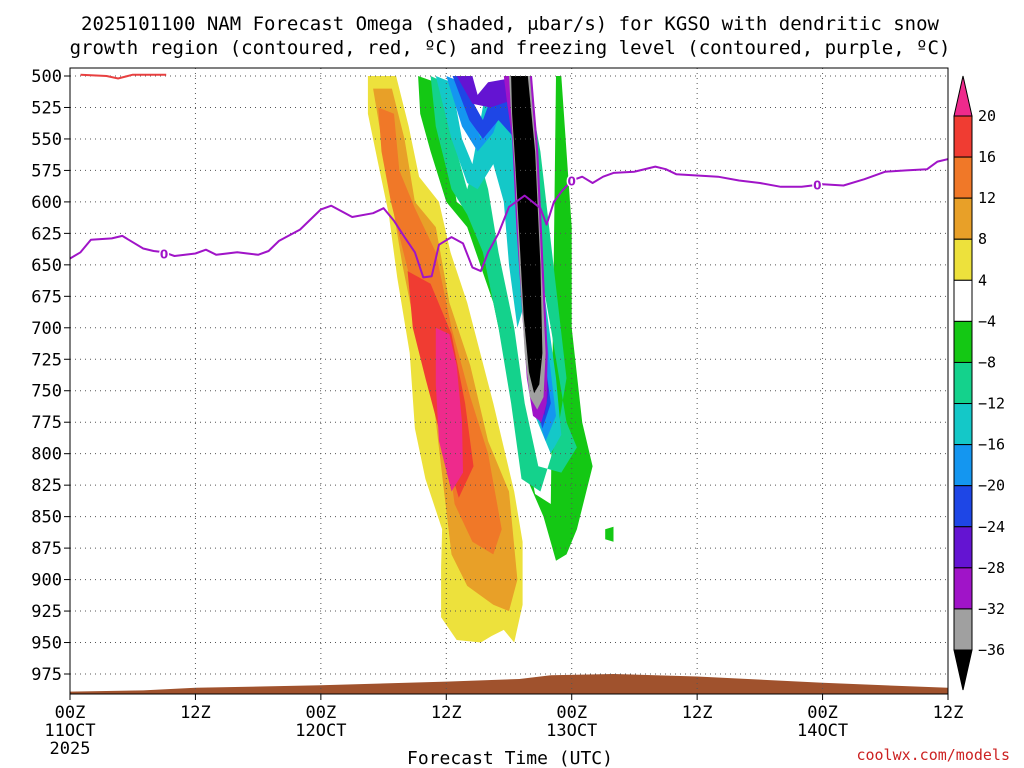 Image resolution: width=1024 pixels, height=768 pixels. Describe the element at coordinates (982, 280) in the screenshot. I see `colorbar-label-4: 4` at that location.